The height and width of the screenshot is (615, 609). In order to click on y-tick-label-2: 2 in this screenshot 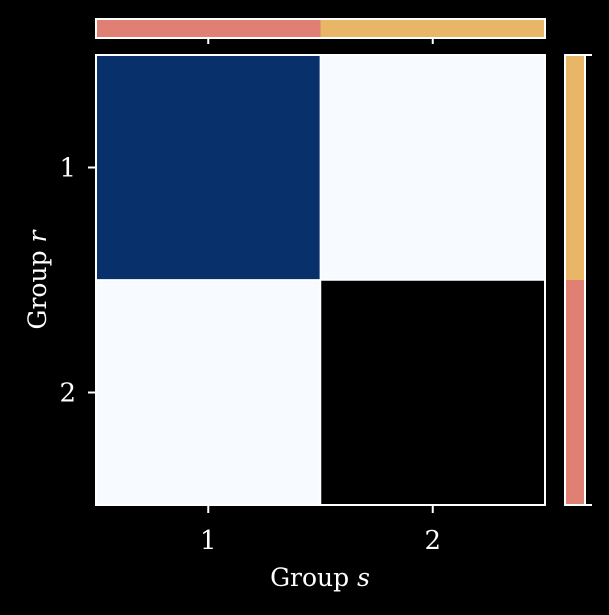, I will do `click(67, 394)`.